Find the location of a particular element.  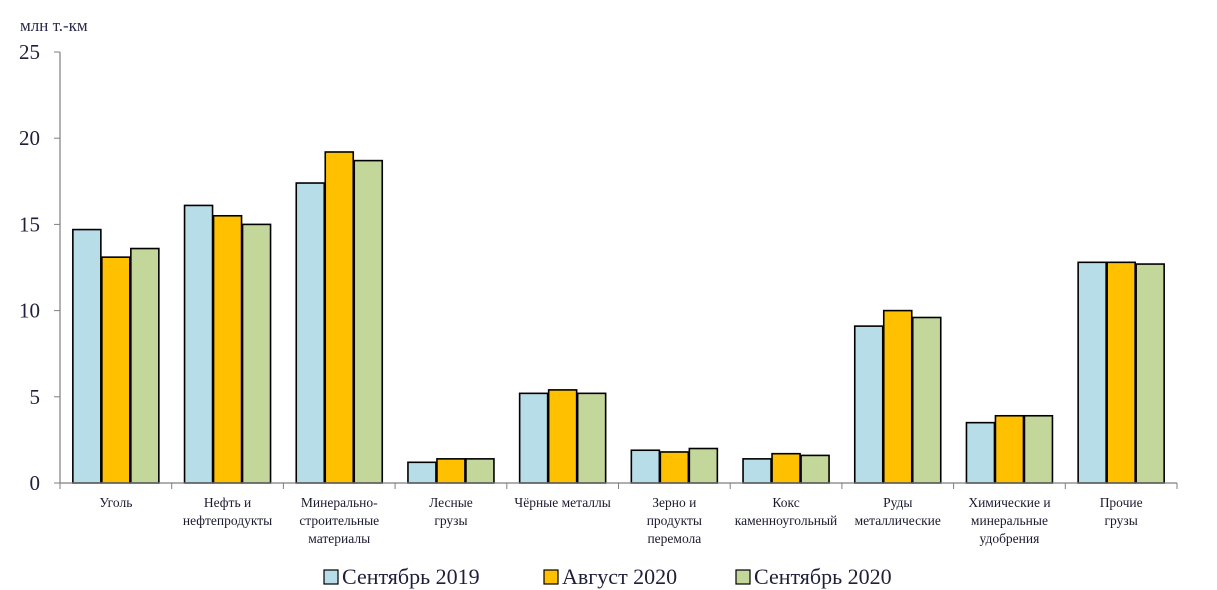

legend-label: Сентябрь 2019 is located at coordinates (411, 576).